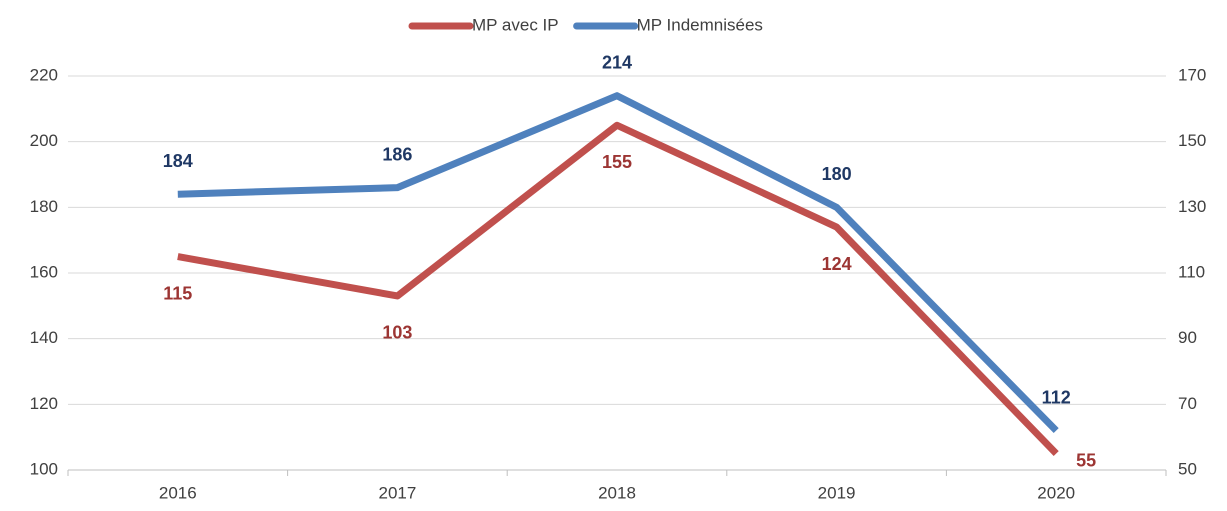 The width and height of the screenshot is (1227, 511). I want to click on x-tick-label: 2016, so click(178, 492).